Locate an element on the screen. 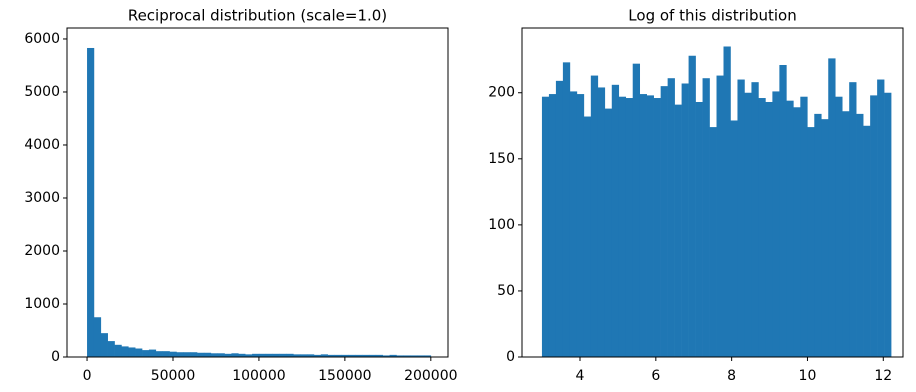 This screenshot has height=392, width=916. y-tick-label: 100 is located at coordinates (501, 225).